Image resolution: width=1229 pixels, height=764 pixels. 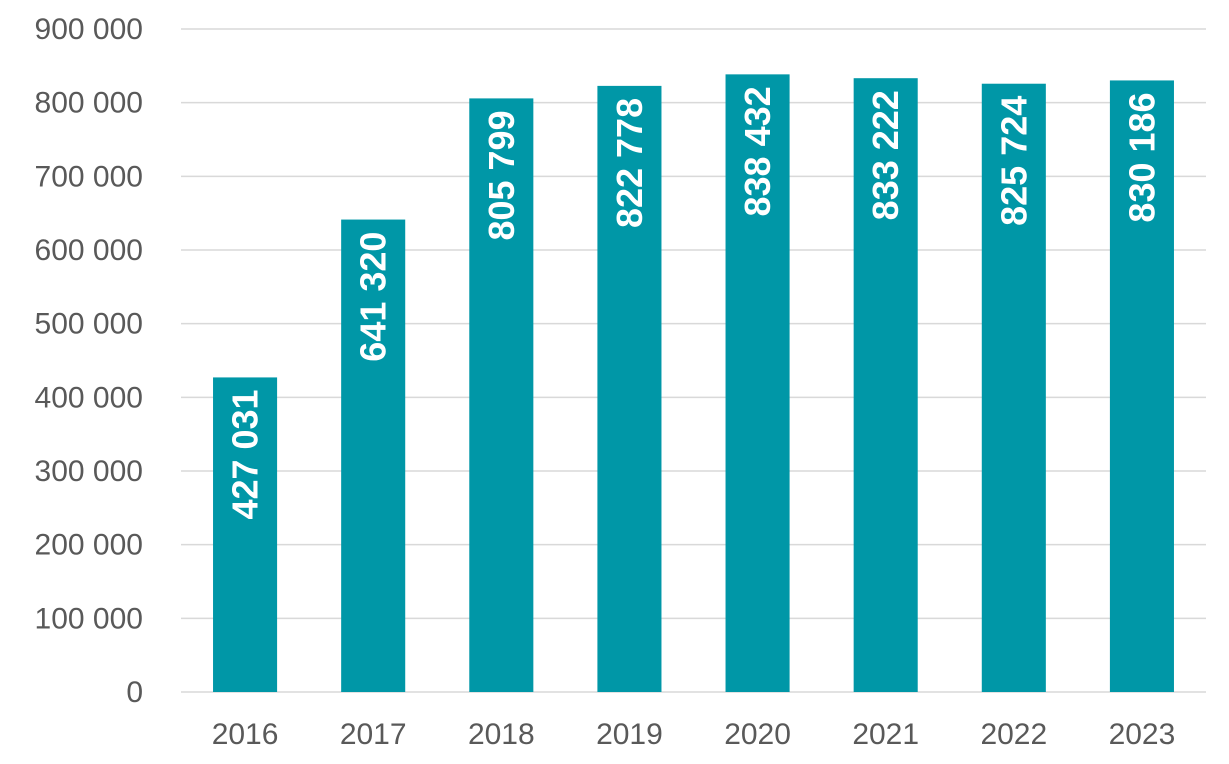 What do you see at coordinates (245, 534) in the screenshot?
I see `bar-2016` at bounding box center [245, 534].